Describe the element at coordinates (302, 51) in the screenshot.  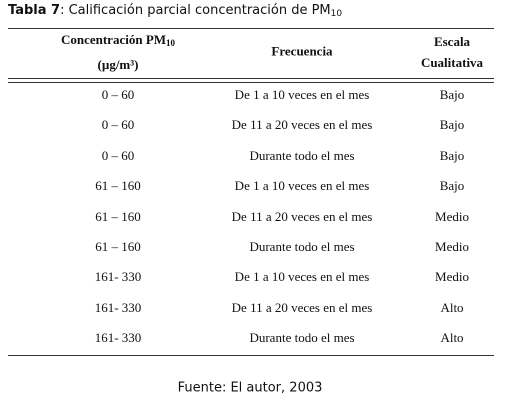
I see `header-cell: Frecuencia` at that location.